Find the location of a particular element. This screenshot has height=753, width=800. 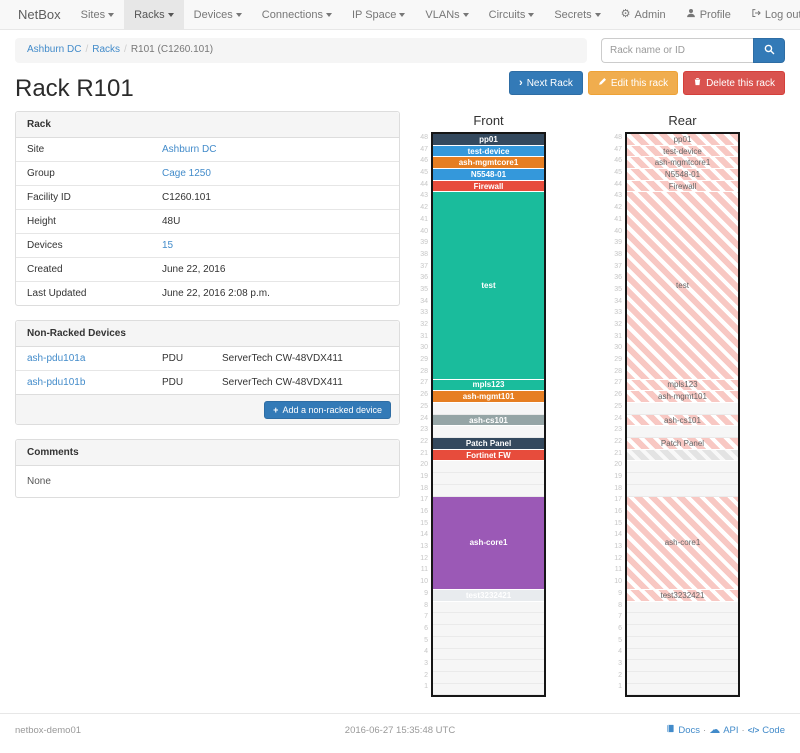

device-name-link: ash-pdu101b is located at coordinates (56, 382).